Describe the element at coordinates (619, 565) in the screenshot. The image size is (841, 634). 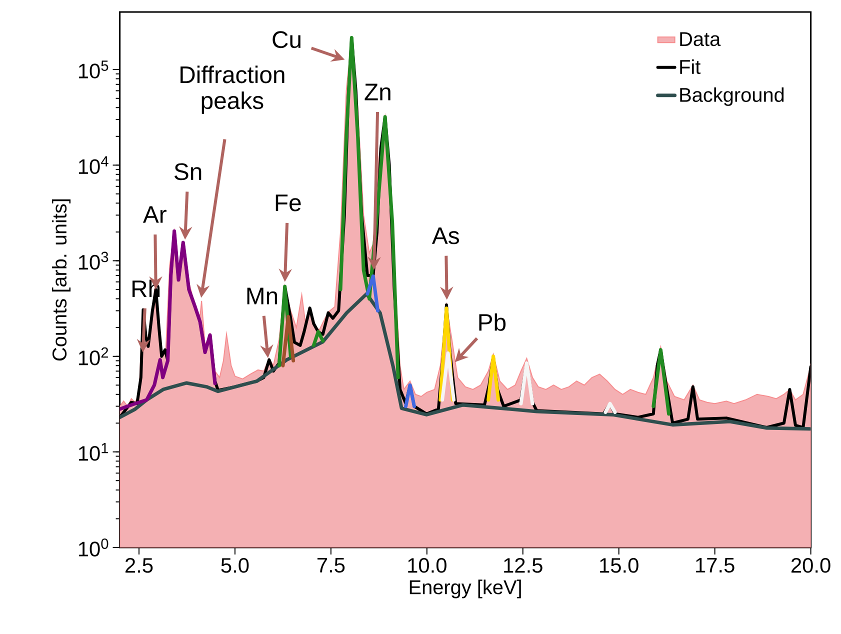
I see `x-tick-label: 15.0` at that location.